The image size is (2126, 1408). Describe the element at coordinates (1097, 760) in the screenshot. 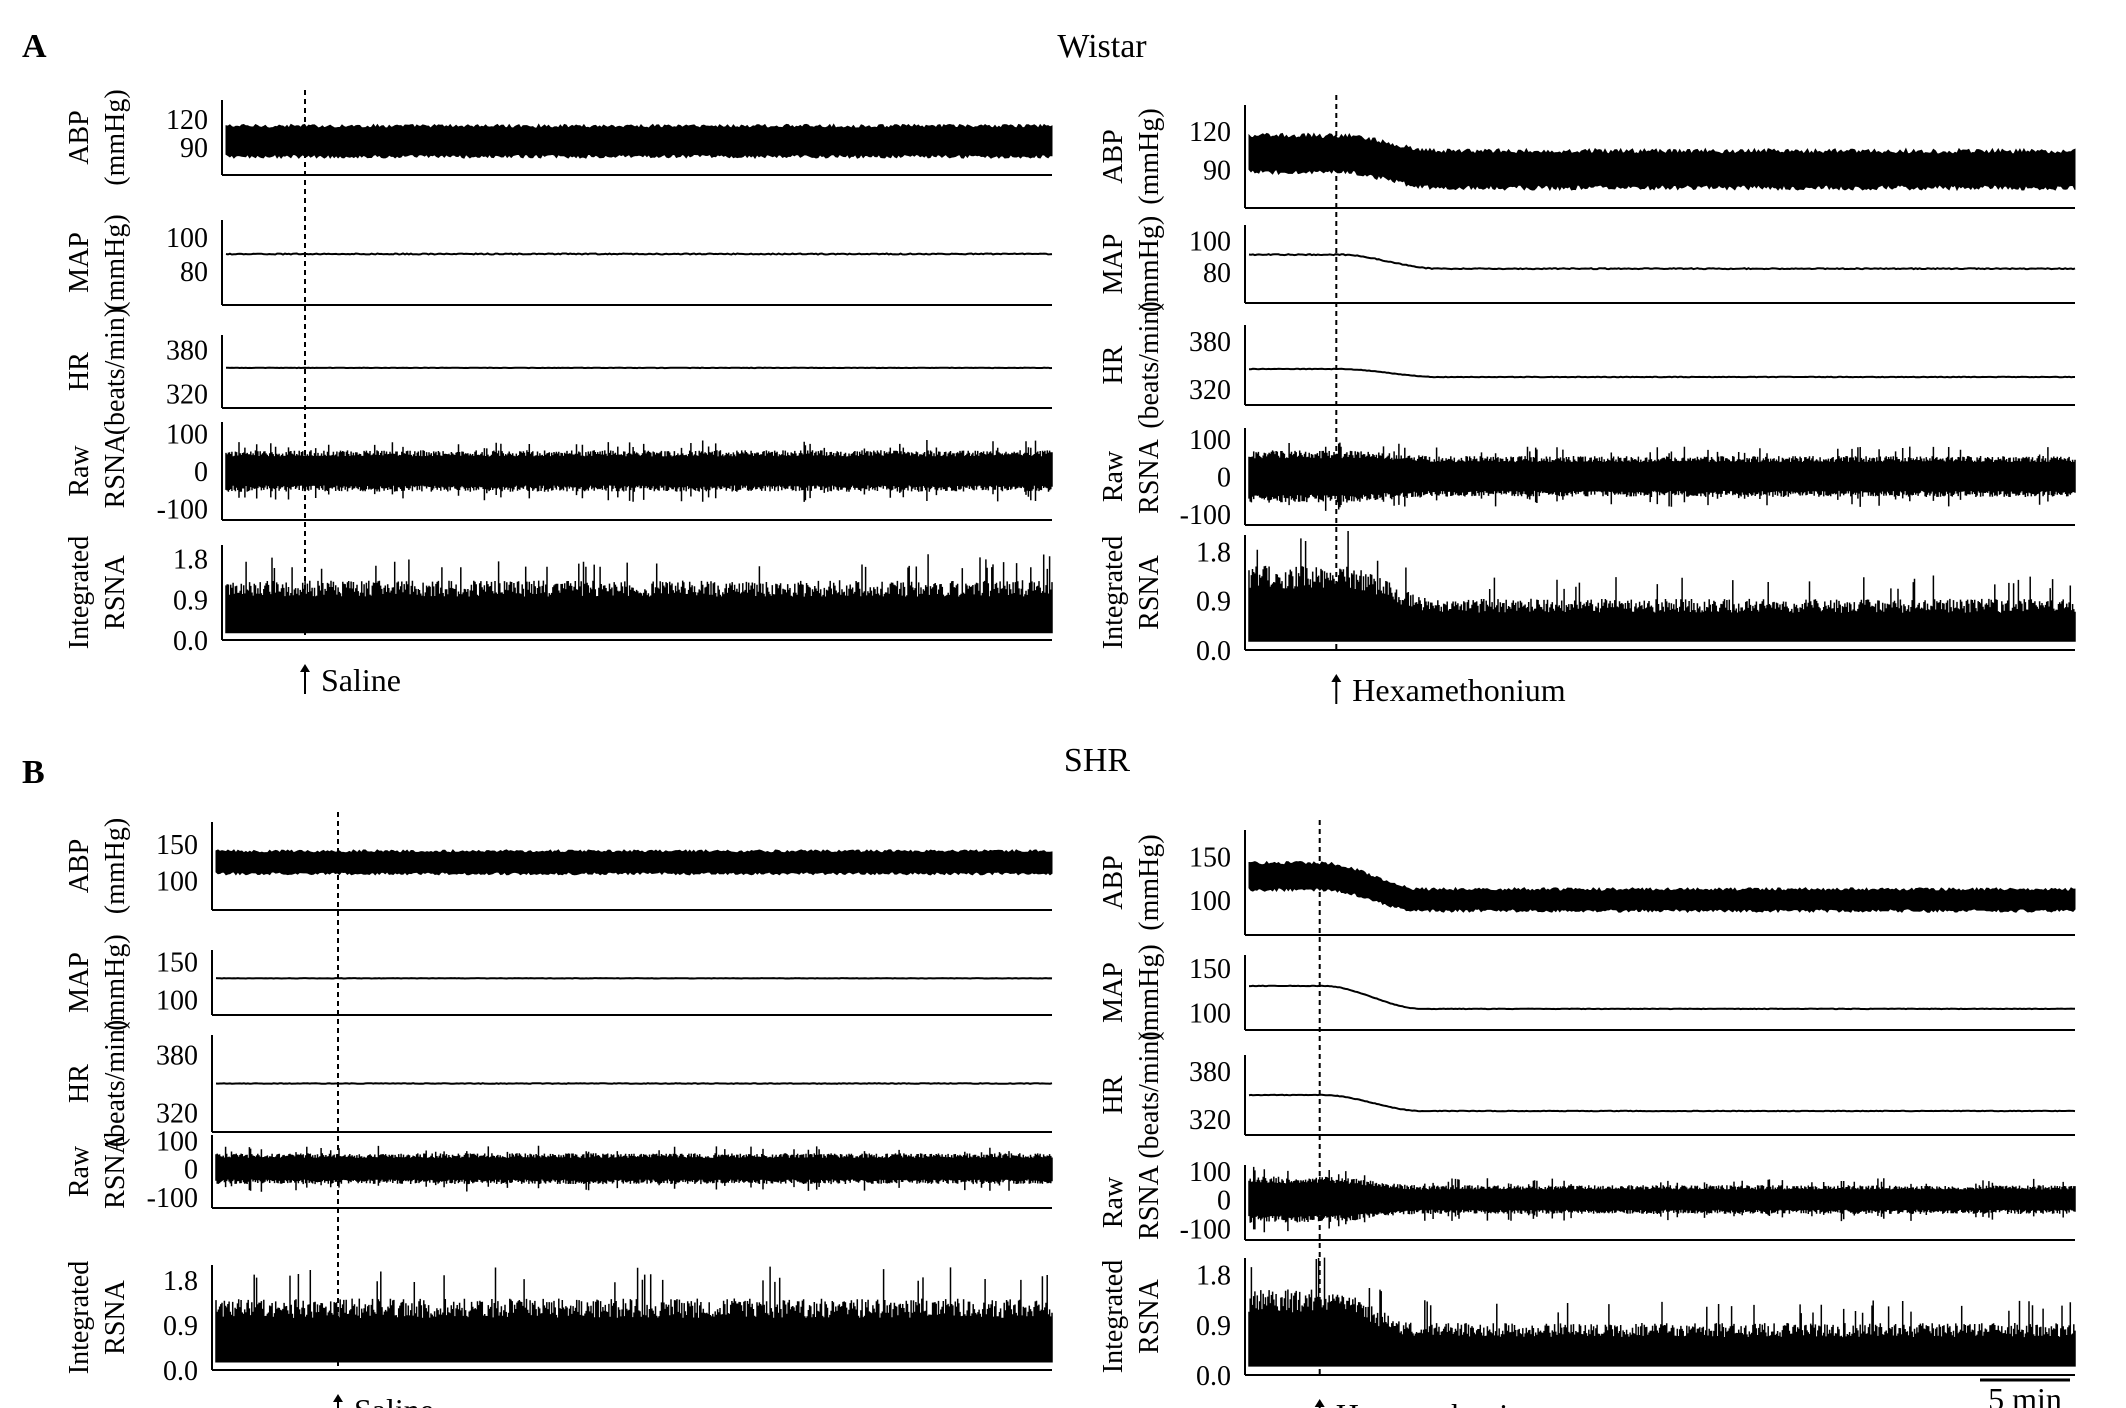

I see `panel-title-shr: SHR` at that location.